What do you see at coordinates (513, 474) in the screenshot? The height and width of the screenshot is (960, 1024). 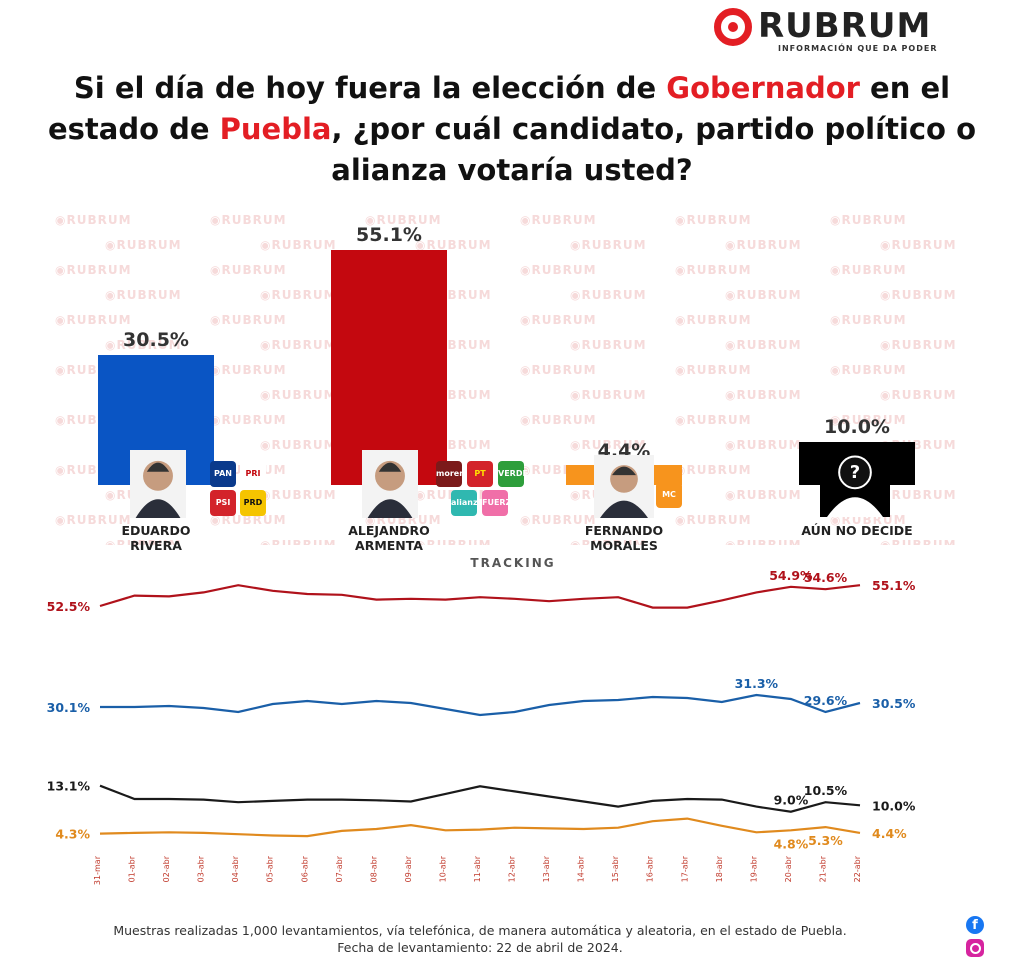 I see `party-logo-icon: VERDE` at bounding box center [513, 474].